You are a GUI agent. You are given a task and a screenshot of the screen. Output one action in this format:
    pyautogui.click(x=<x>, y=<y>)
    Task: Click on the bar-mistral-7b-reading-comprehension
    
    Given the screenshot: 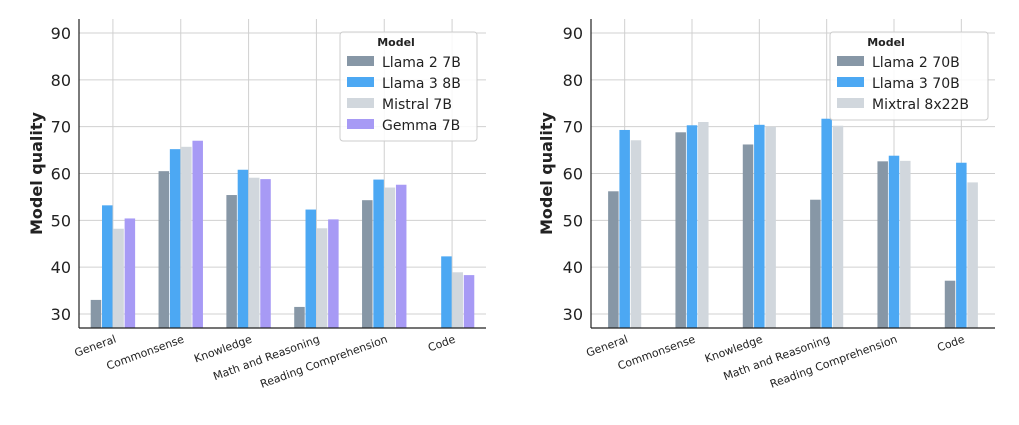 What is the action you would take?
    pyautogui.click(x=390, y=257)
    